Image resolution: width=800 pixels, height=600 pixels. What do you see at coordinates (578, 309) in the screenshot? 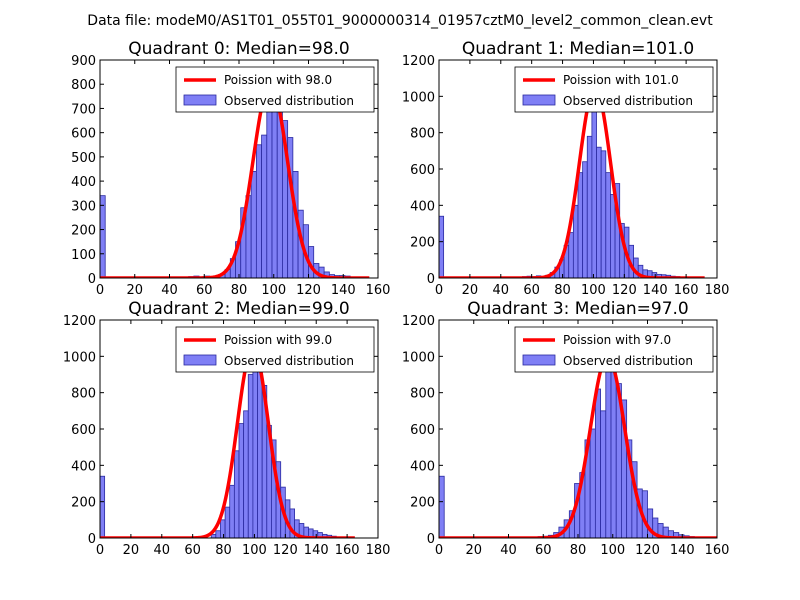
I see `panel-title: Quadrant 3: Median=97.0` at bounding box center [578, 309].